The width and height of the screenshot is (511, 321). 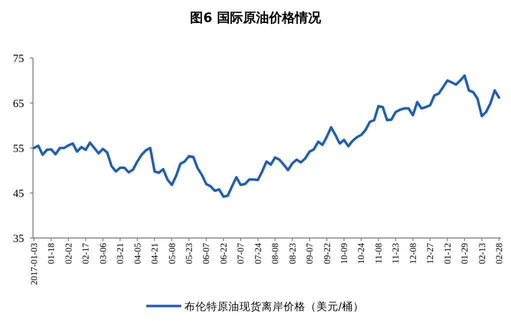 What do you see at coordinates (275, 253) in the screenshot?
I see `x-tick-label: 08-08` at bounding box center [275, 253].